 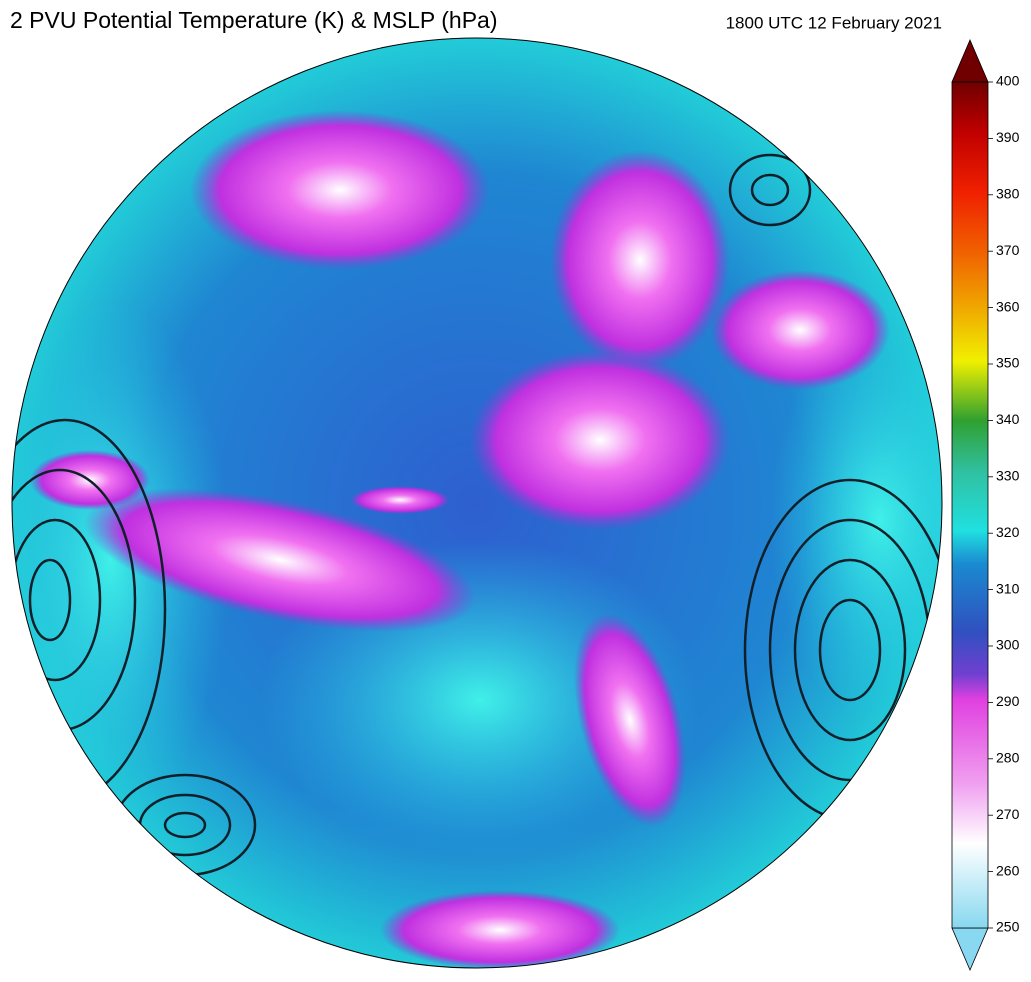 What do you see at coordinates (1008, 81) in the screenshot?
I see `colorbar-tick-label: 400` at bounding box center [1008, 81].